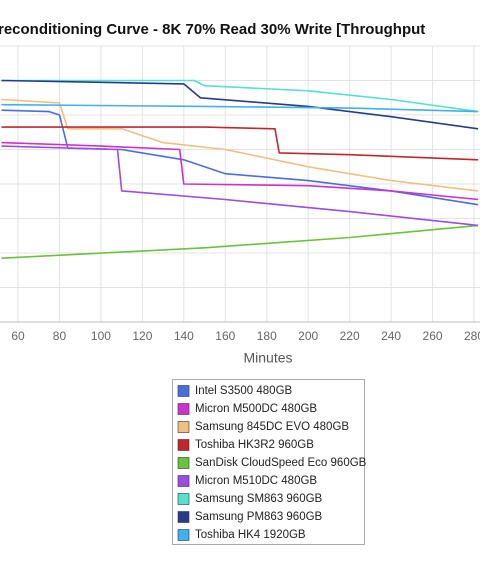 The image size is (480, 571). Describe the element at coordinates (256, 481) in the screenshot. I see `legend-label: Micron M510DC 480GB` at that location.